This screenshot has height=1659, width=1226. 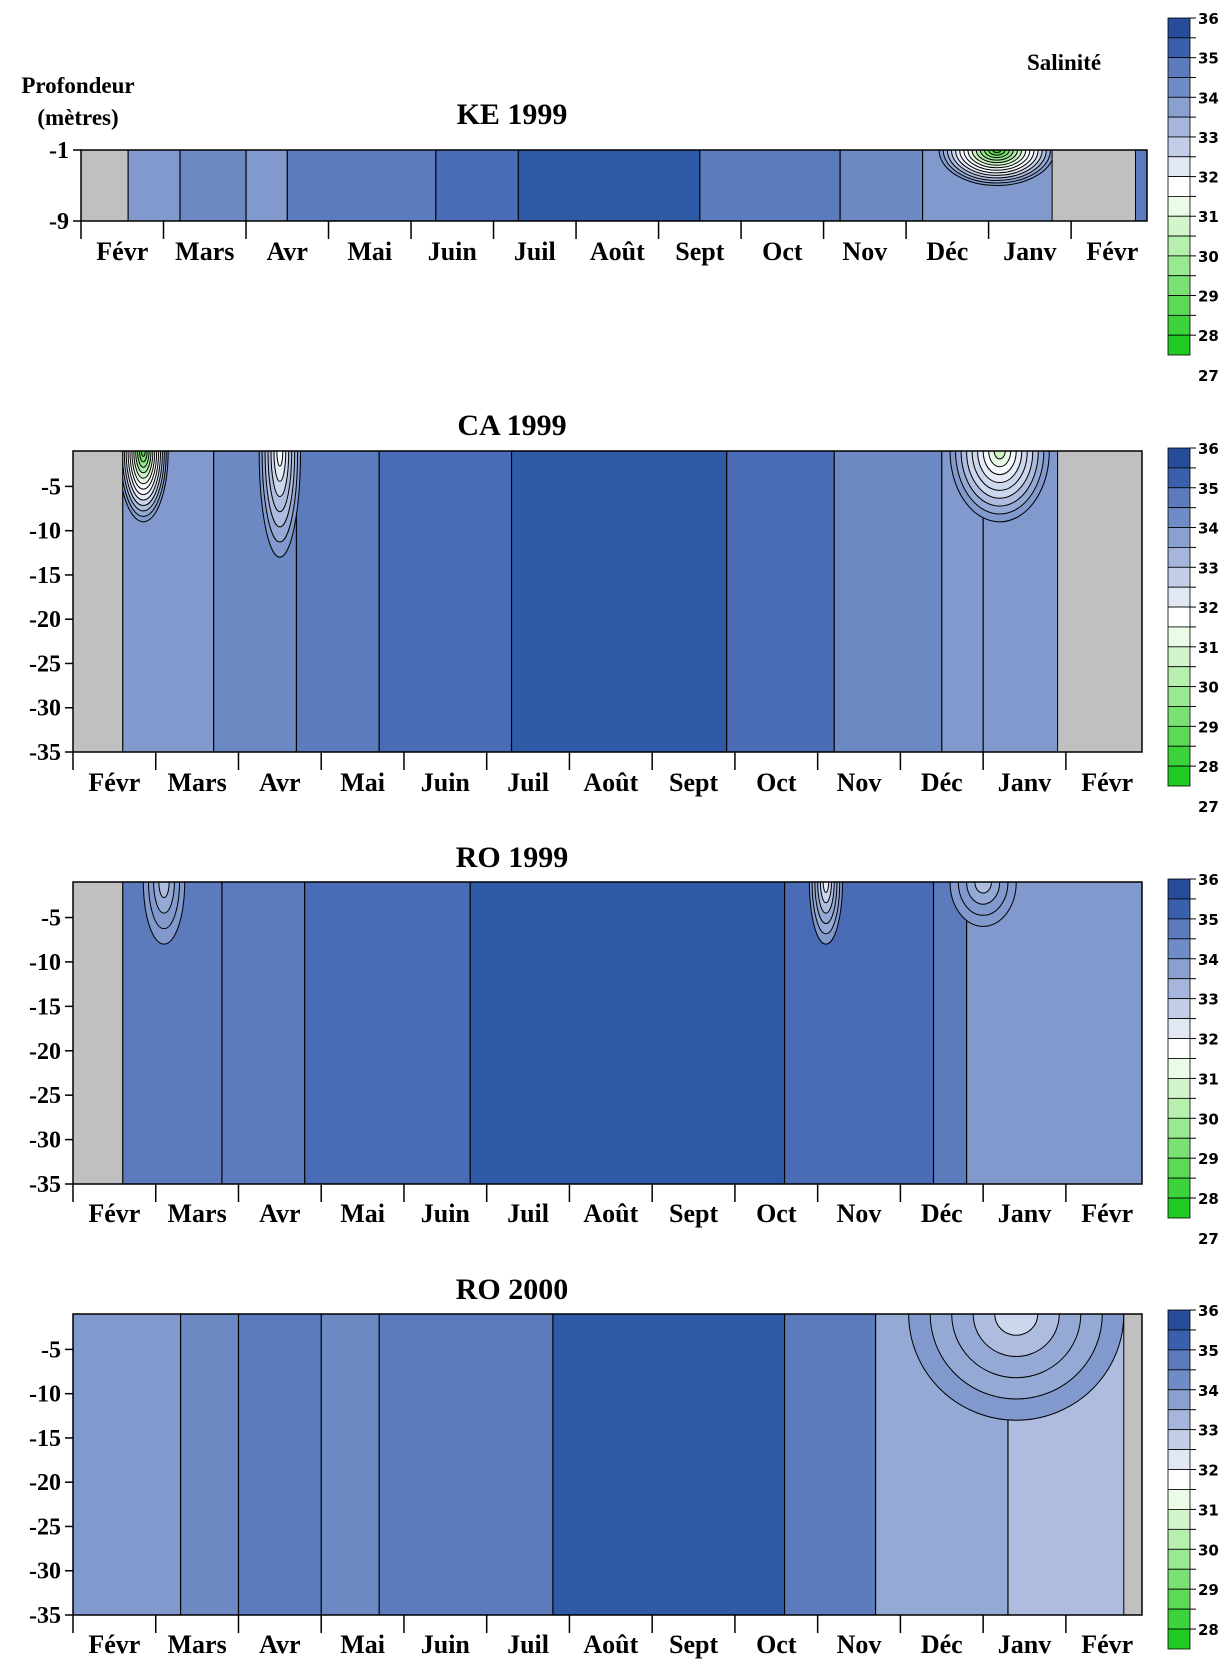 I want to click on x-tick-label: Déc, so click(x=942, y=782).